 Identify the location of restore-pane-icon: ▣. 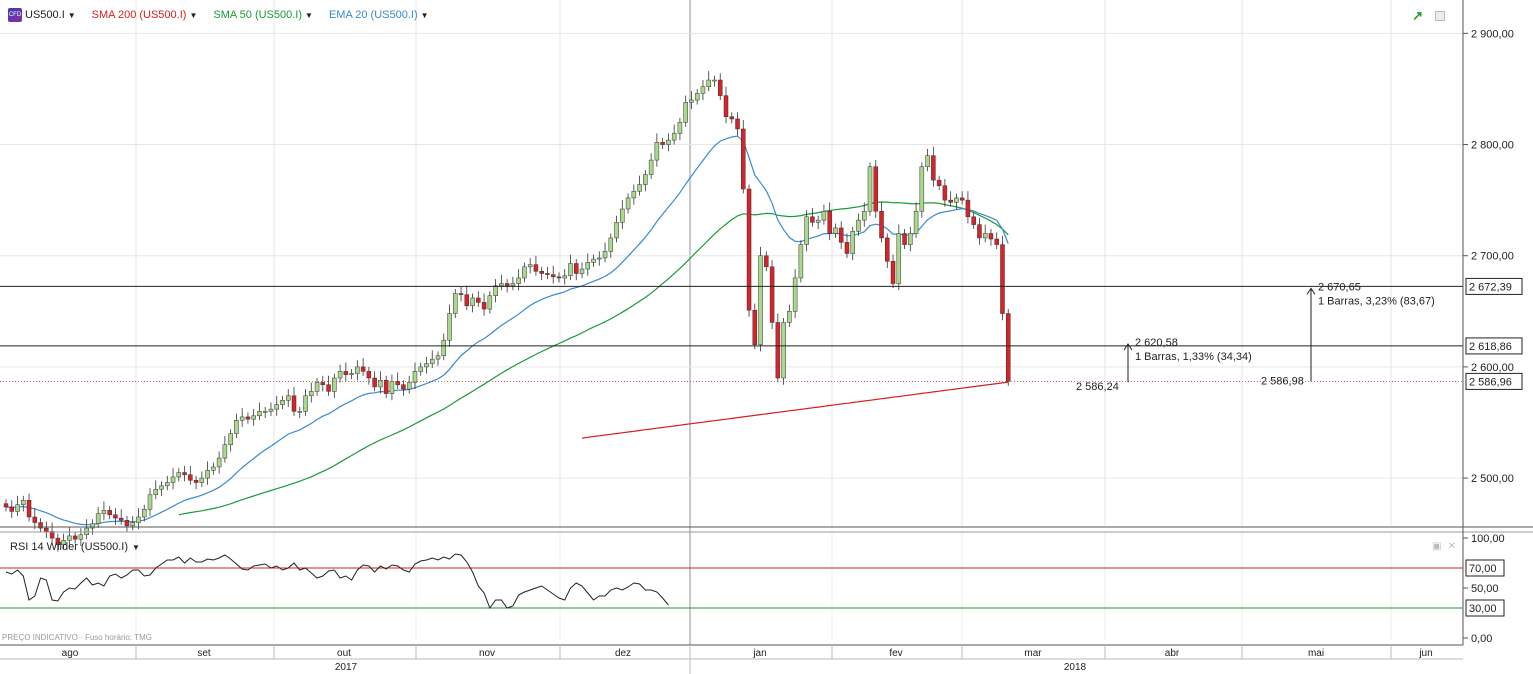
(1437, 546).